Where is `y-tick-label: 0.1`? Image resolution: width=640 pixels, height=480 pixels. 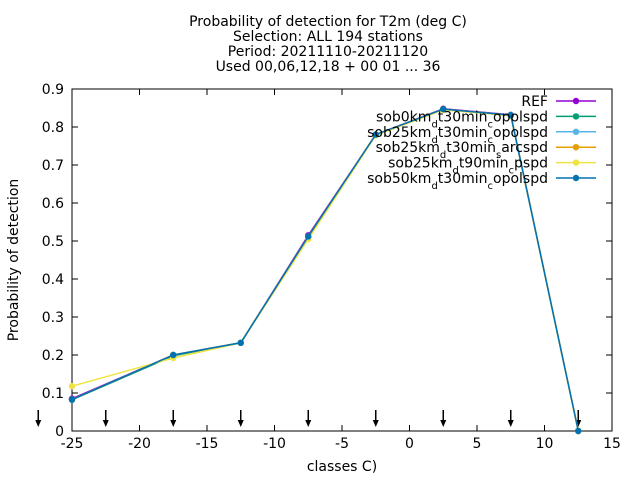 y-tick-label: 0.1 is located at coordinates (53, 394).